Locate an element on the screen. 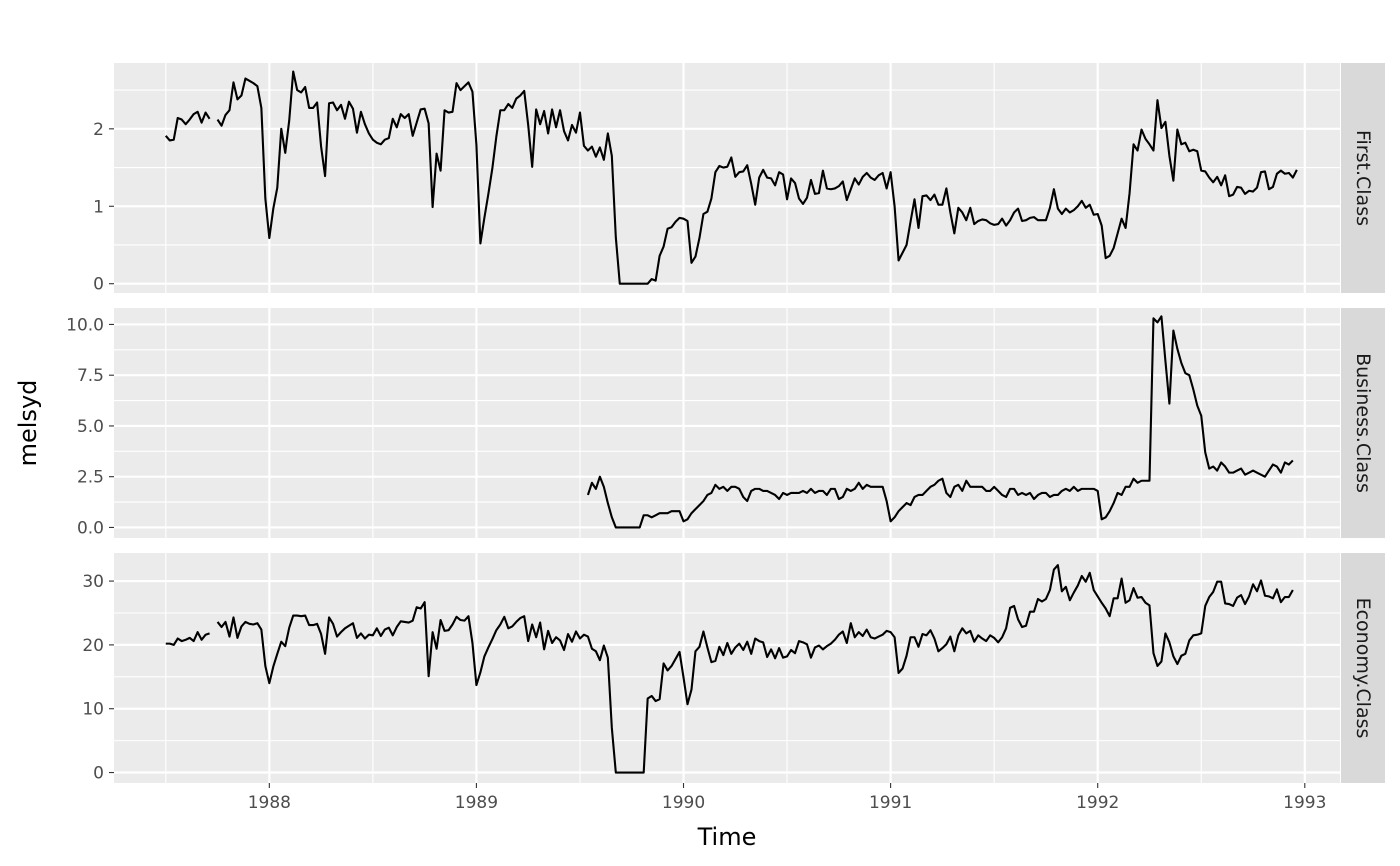 The width and height of the screenshot is (1400, 866). y-axis-title: melsyd is located at coordinates (28, 423).